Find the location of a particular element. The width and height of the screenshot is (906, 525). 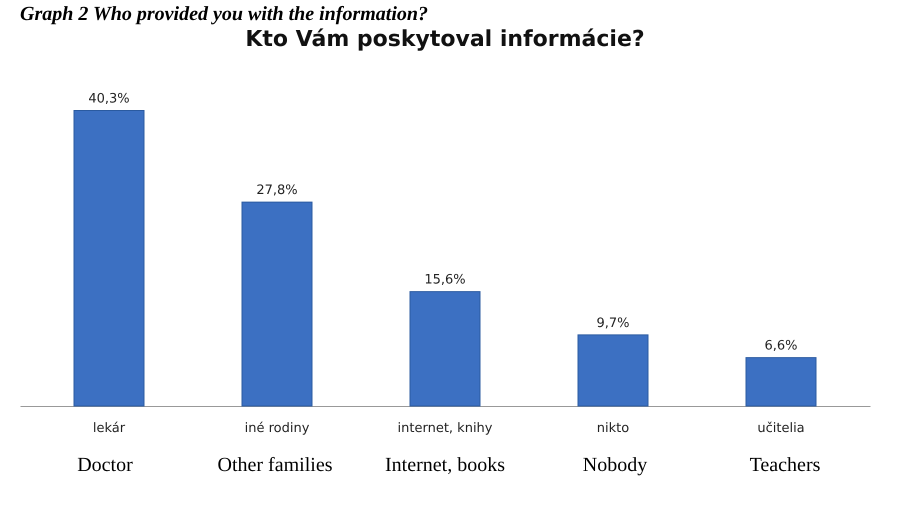

data-label: 27,8% is located at coordinates (277, 190).